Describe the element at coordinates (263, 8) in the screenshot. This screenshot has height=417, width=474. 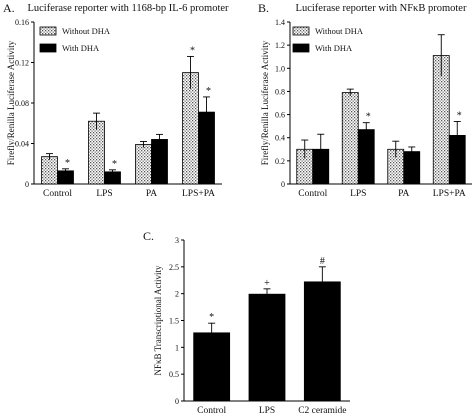
I see `panel-letter: B.` at that location.